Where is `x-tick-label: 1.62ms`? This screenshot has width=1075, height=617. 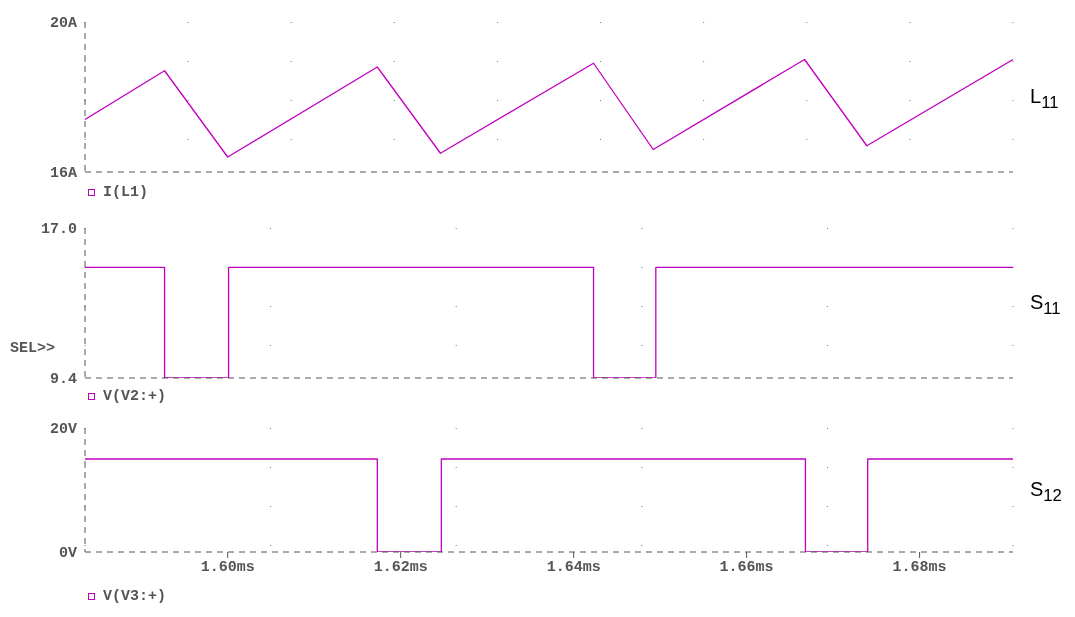 x-tick-label: 1.62ms is located at coordinates (400, 567).